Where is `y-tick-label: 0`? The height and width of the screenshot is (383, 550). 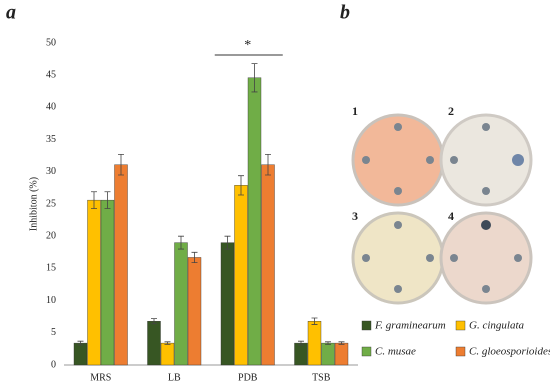 y-tick-label: 0 is located at coordinates (53, 364).